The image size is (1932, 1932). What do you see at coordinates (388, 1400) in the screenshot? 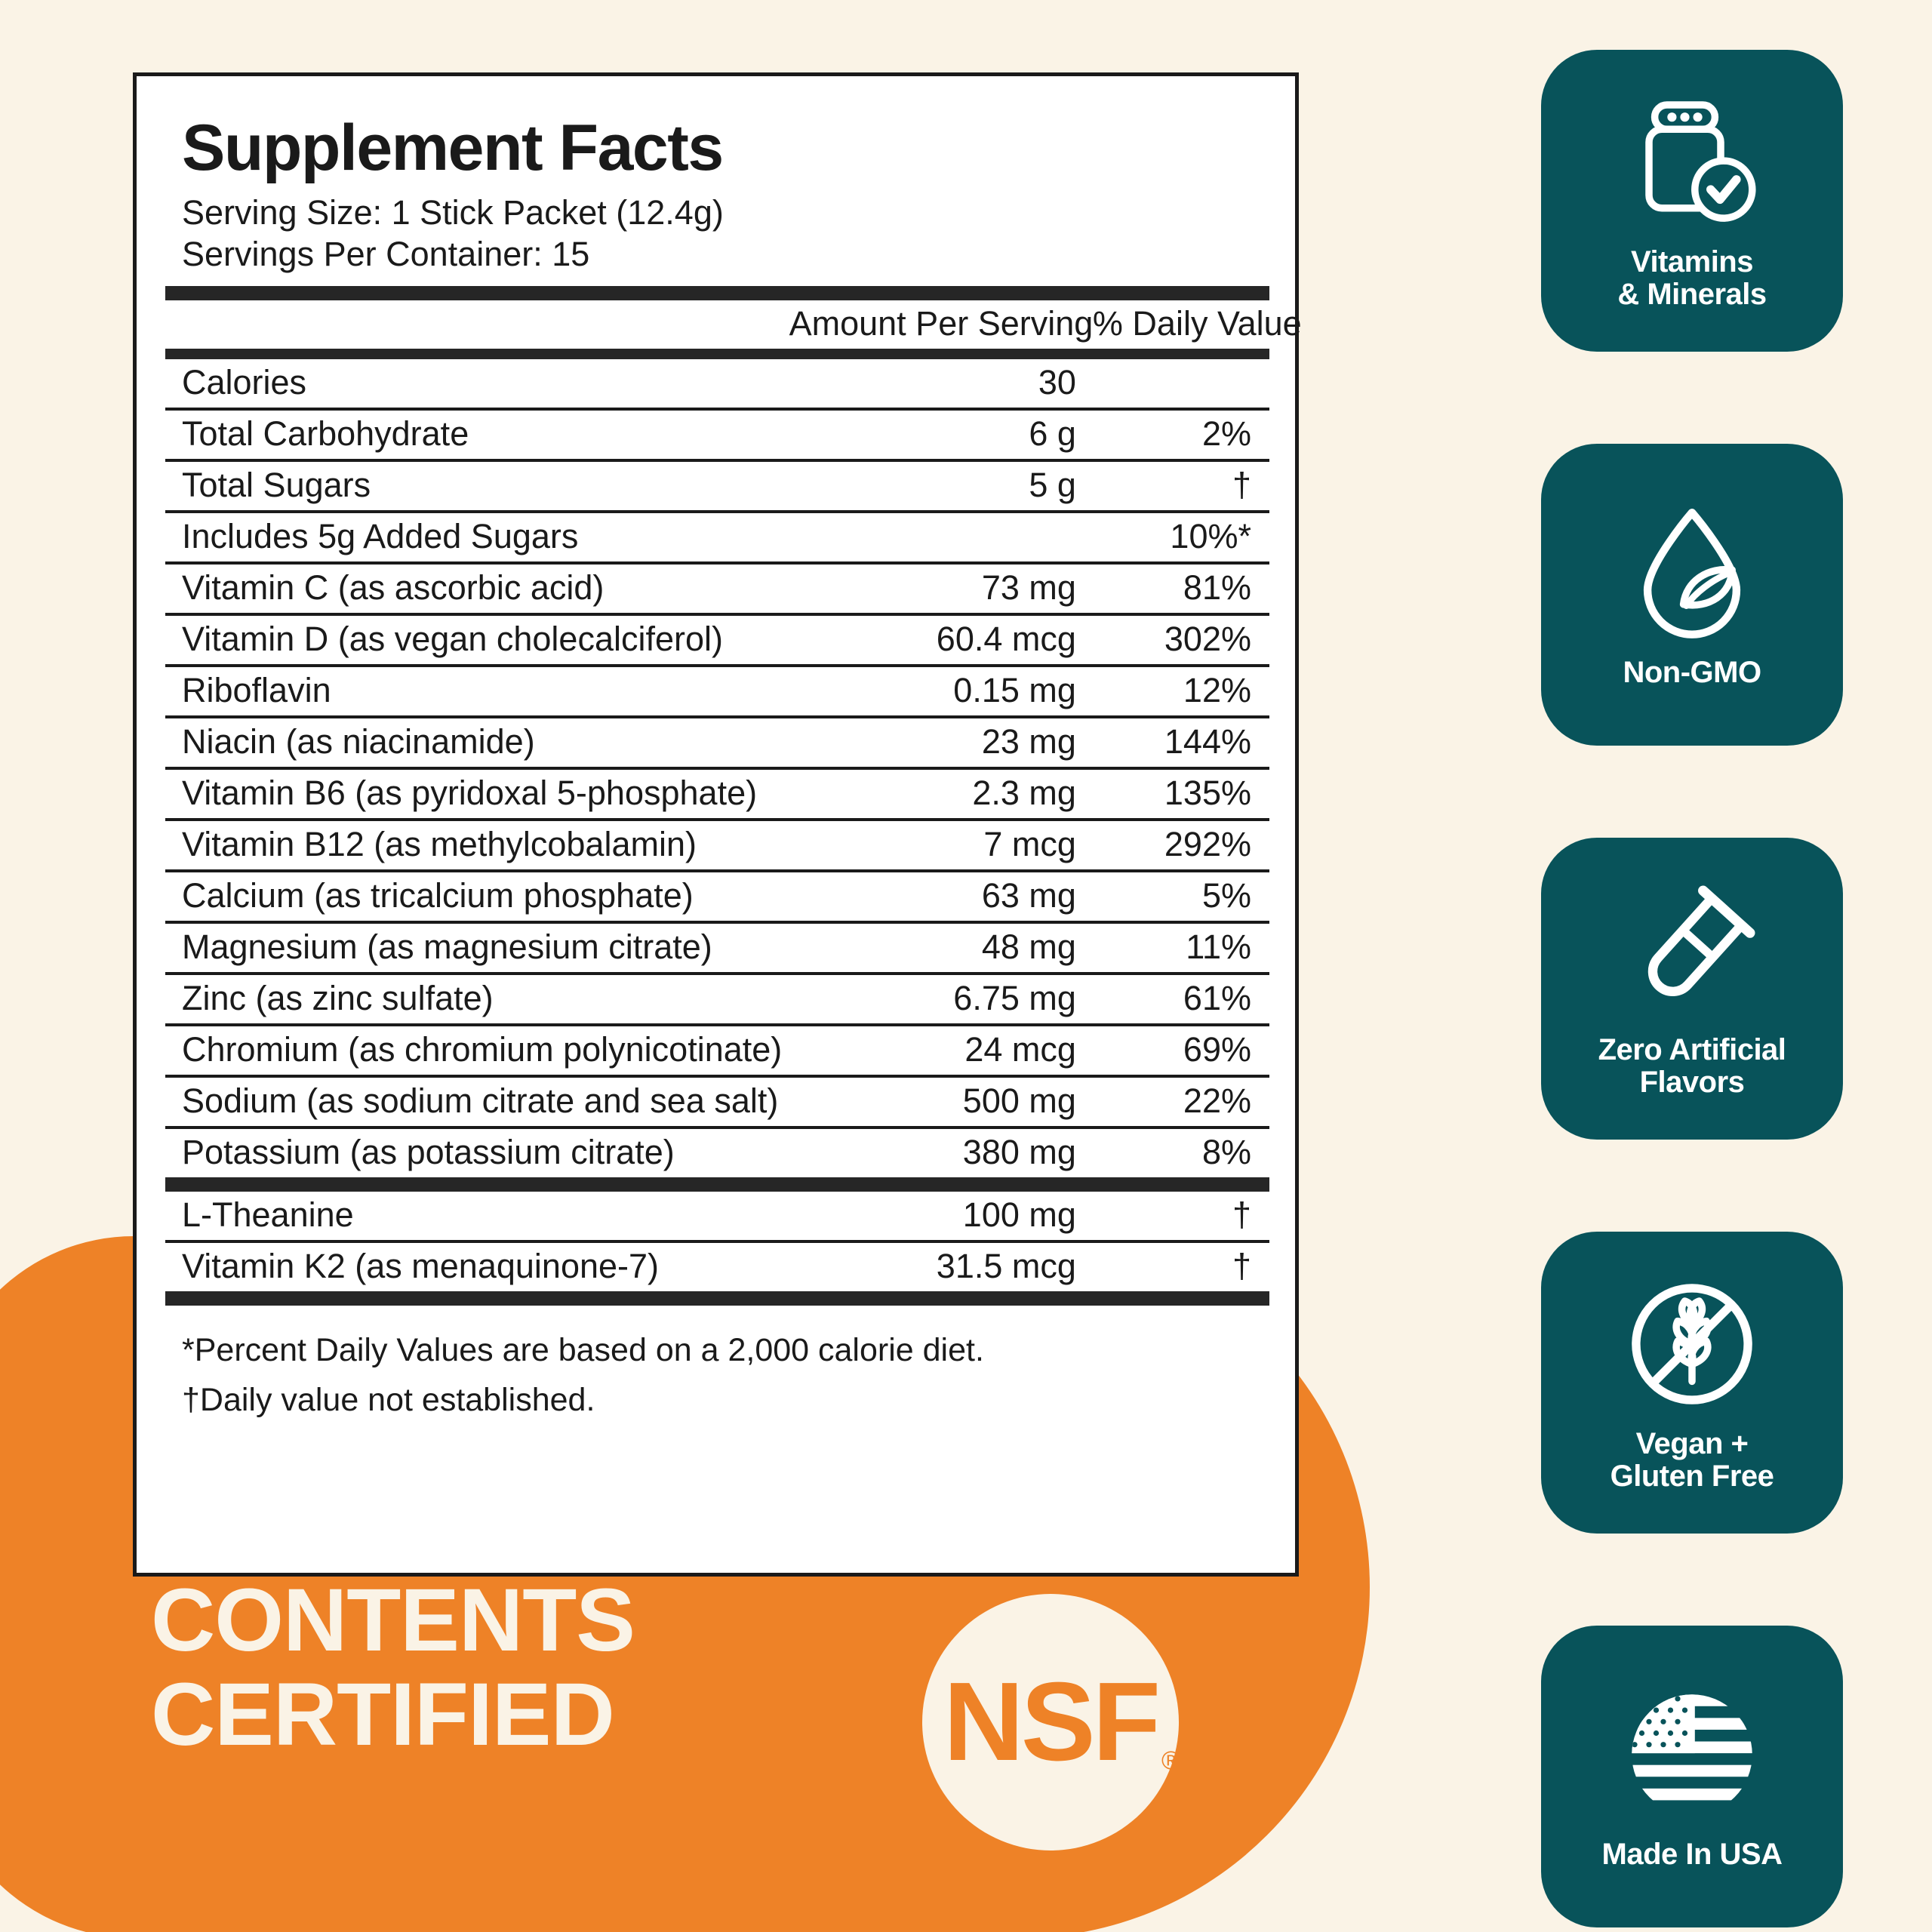
I see `footnote-dagger: †Daily value not established.` at bounding box center [388, 1400].